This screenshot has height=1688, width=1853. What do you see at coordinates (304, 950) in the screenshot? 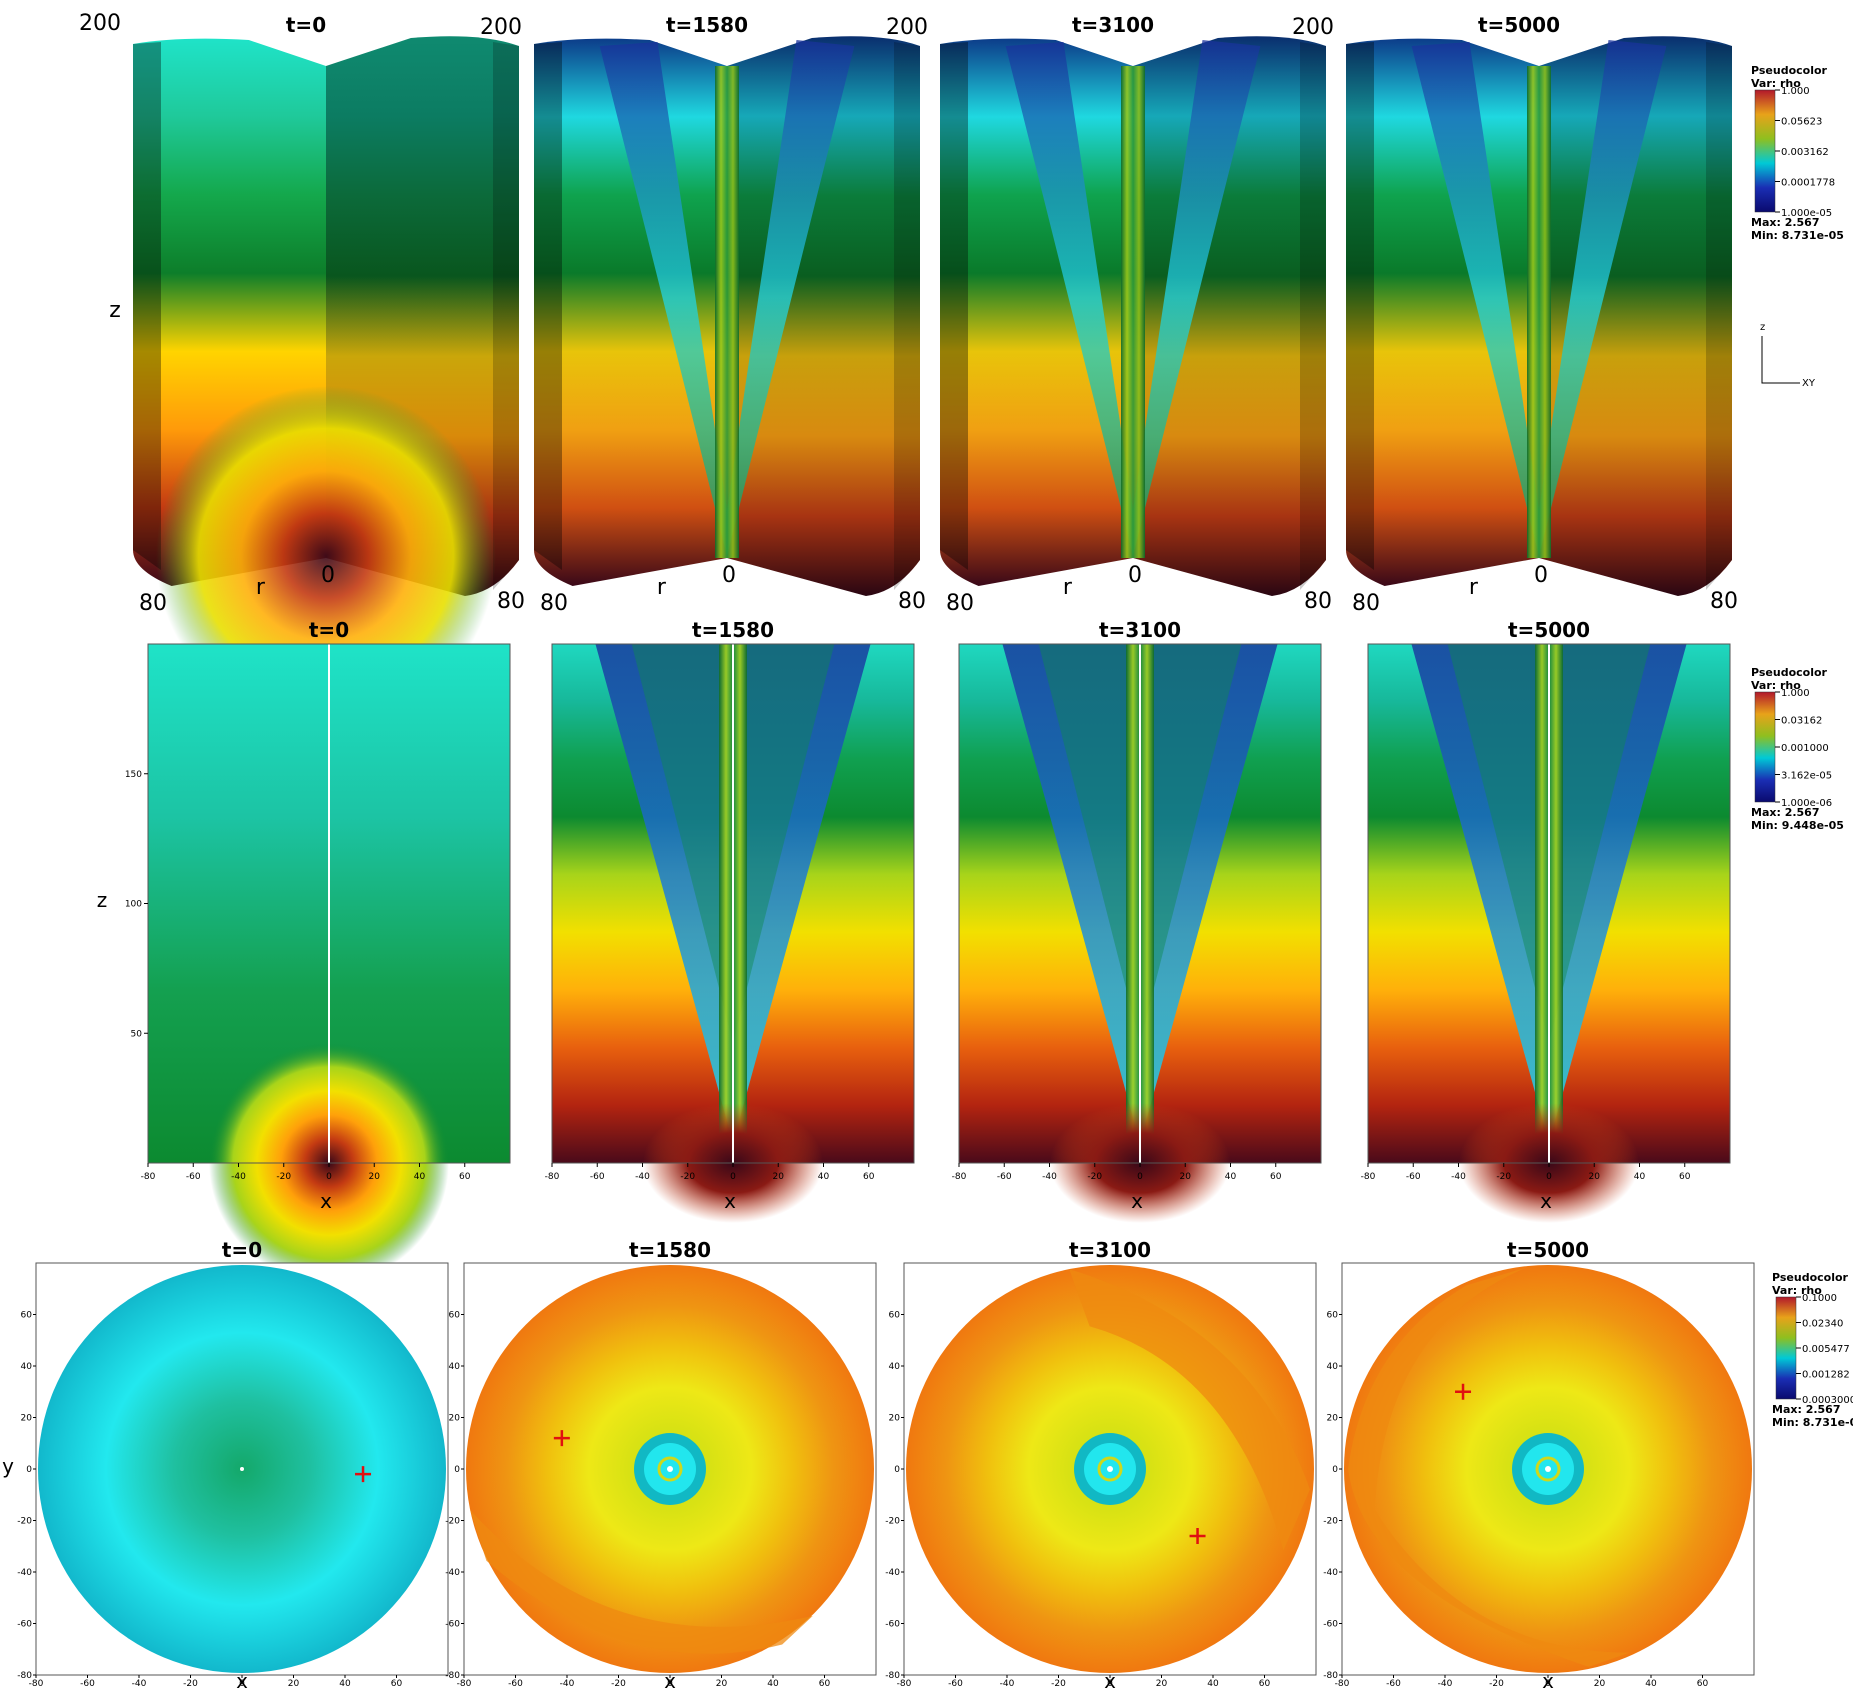
I see `slice-panel-0: t=0 -80 -60 -40 -20 0 20 40 60 x 50 100 150 z` at bounding box center [304, 950].